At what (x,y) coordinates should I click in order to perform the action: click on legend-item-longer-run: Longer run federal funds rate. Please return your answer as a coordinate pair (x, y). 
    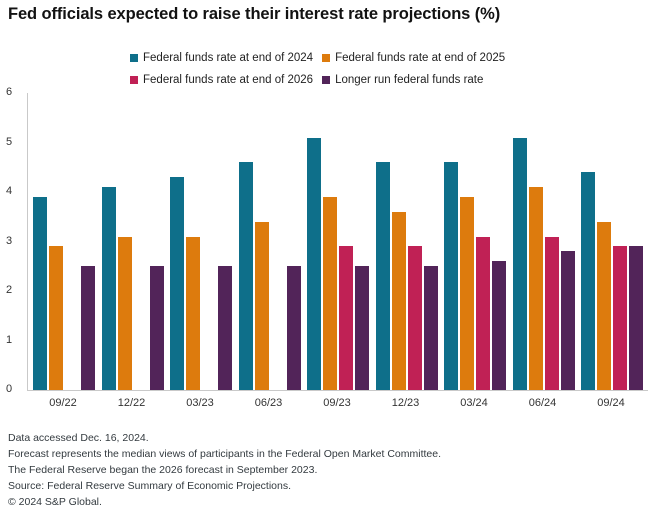
    Looking at the image, I should click on (402, 80).